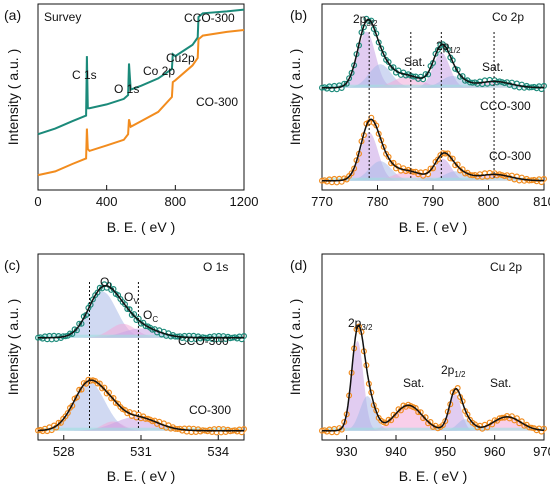 This screenshot has height=490, width=550. What do you see at coordinates (215, 267) in the screenshot?
I see `panel-title: O 1s` at bounding box center [215, 267].